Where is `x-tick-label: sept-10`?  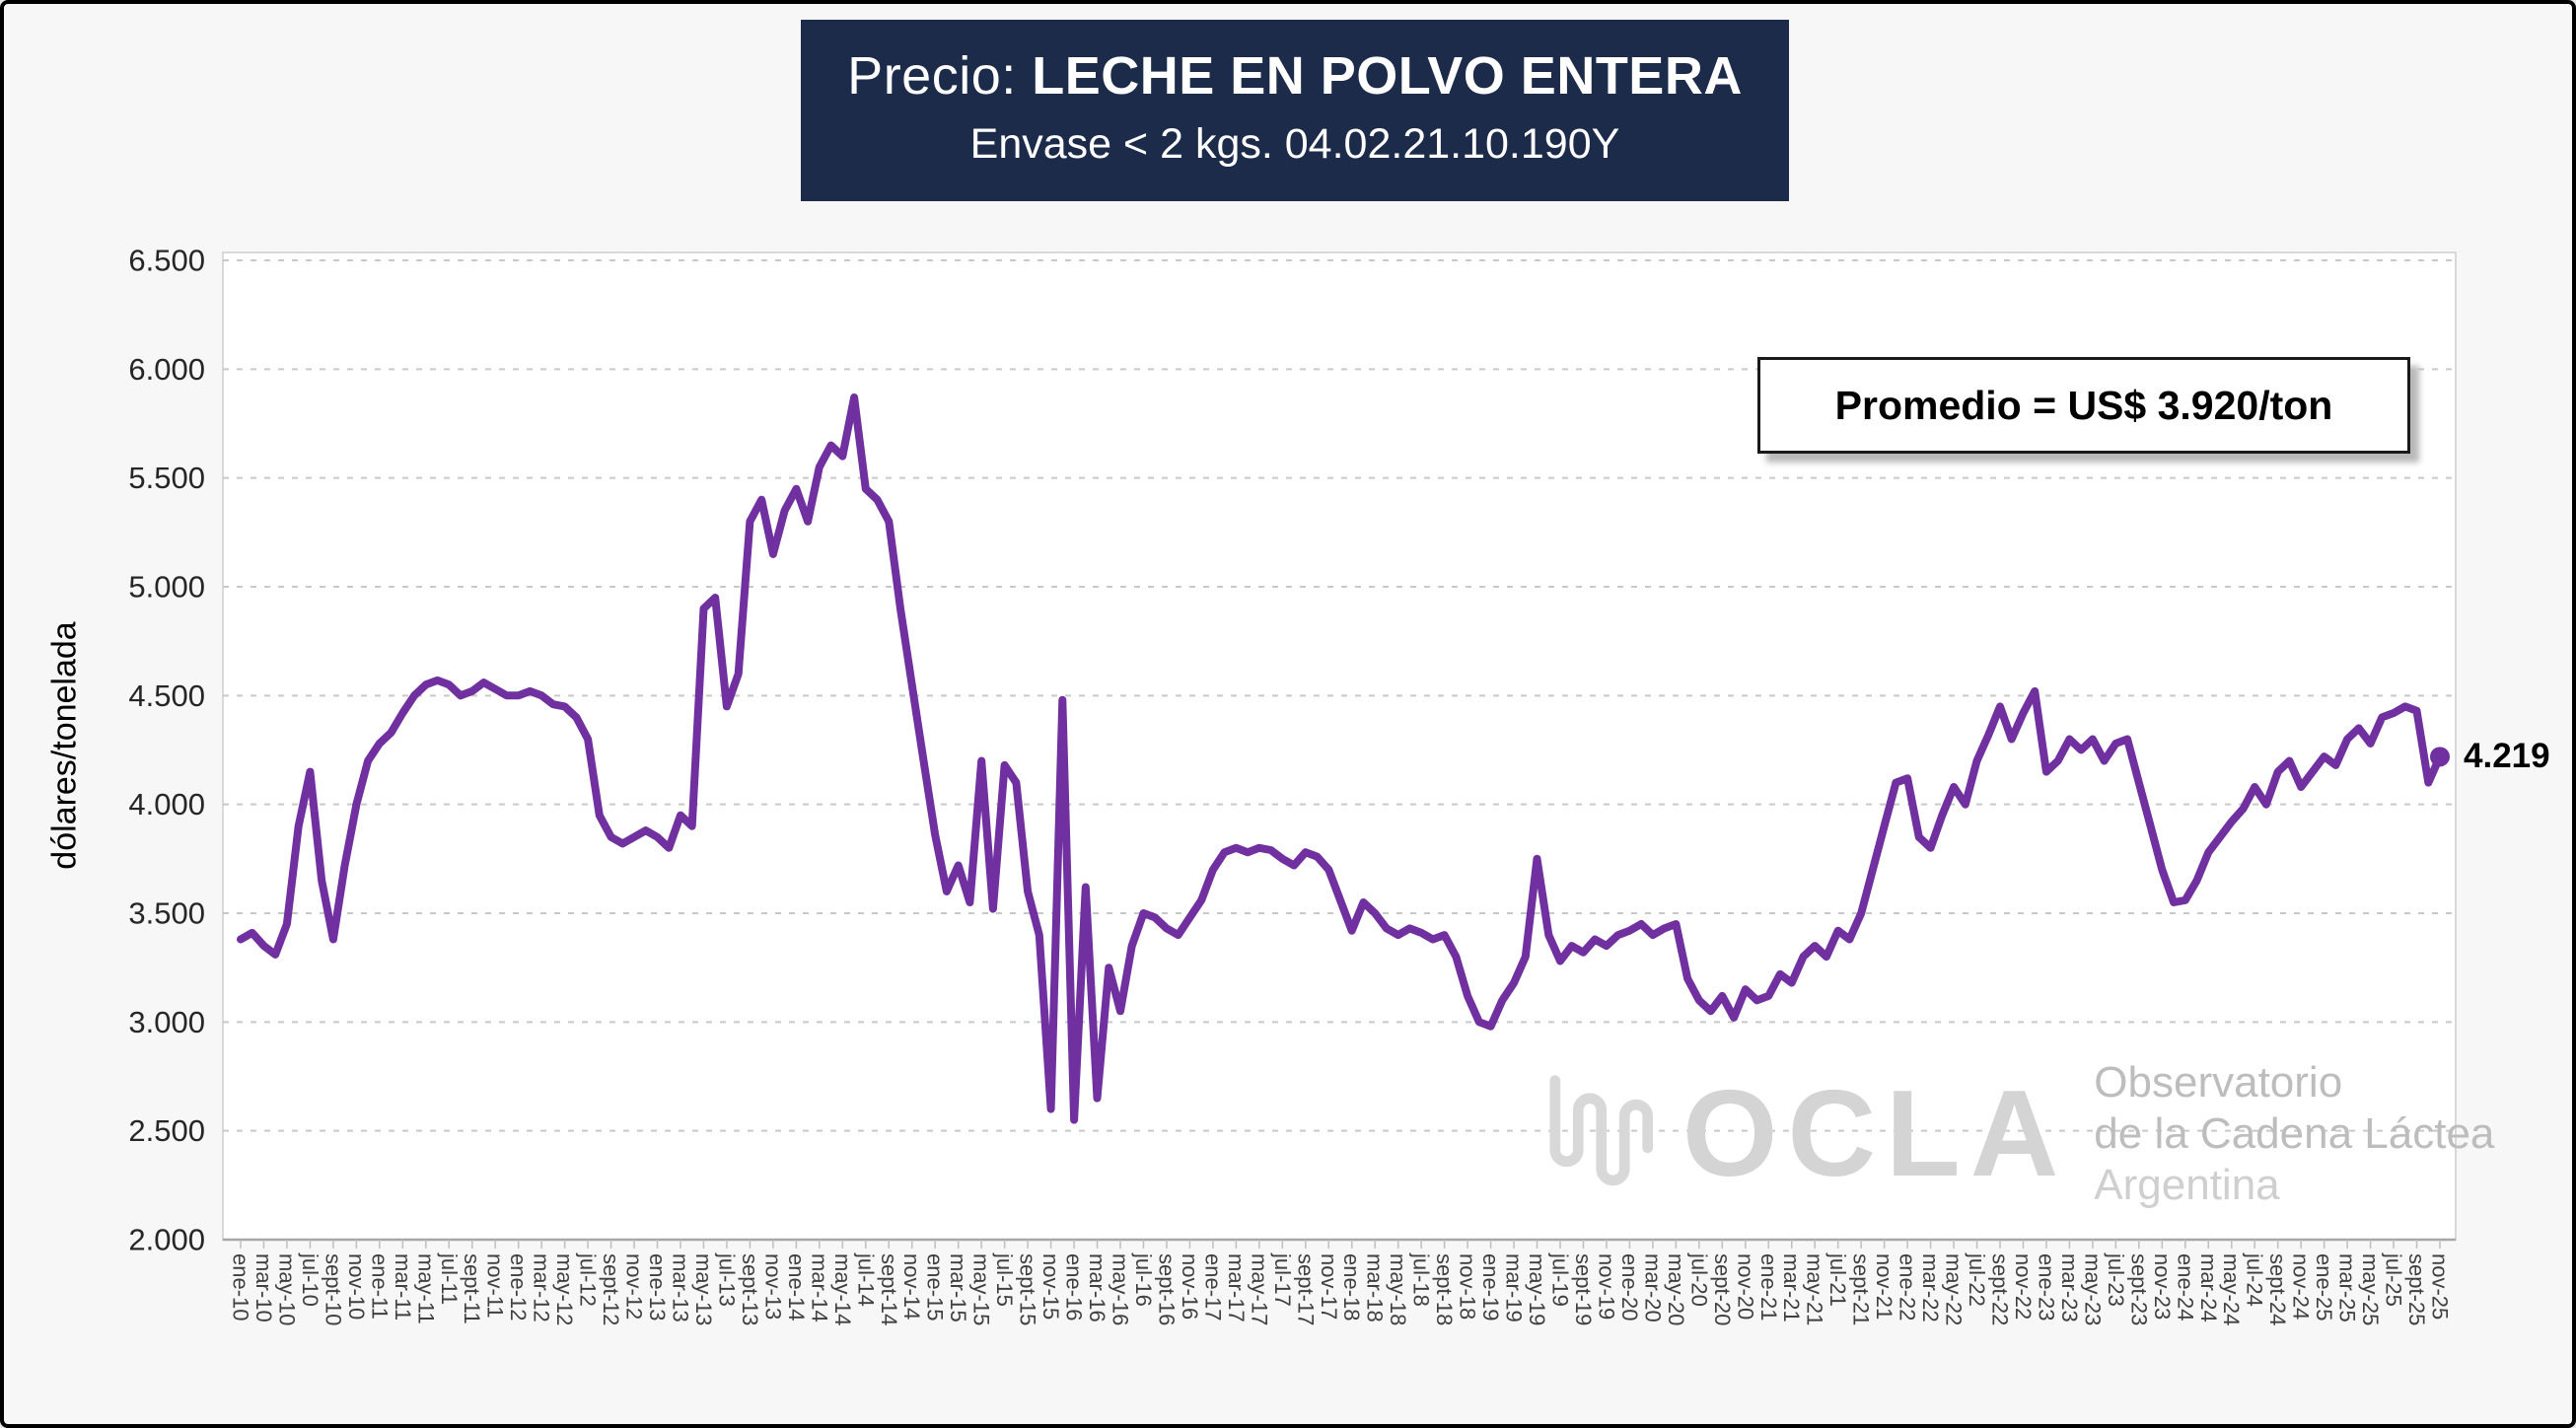 x-tick-label: sept-10 is located at coordinates (333, 1289).